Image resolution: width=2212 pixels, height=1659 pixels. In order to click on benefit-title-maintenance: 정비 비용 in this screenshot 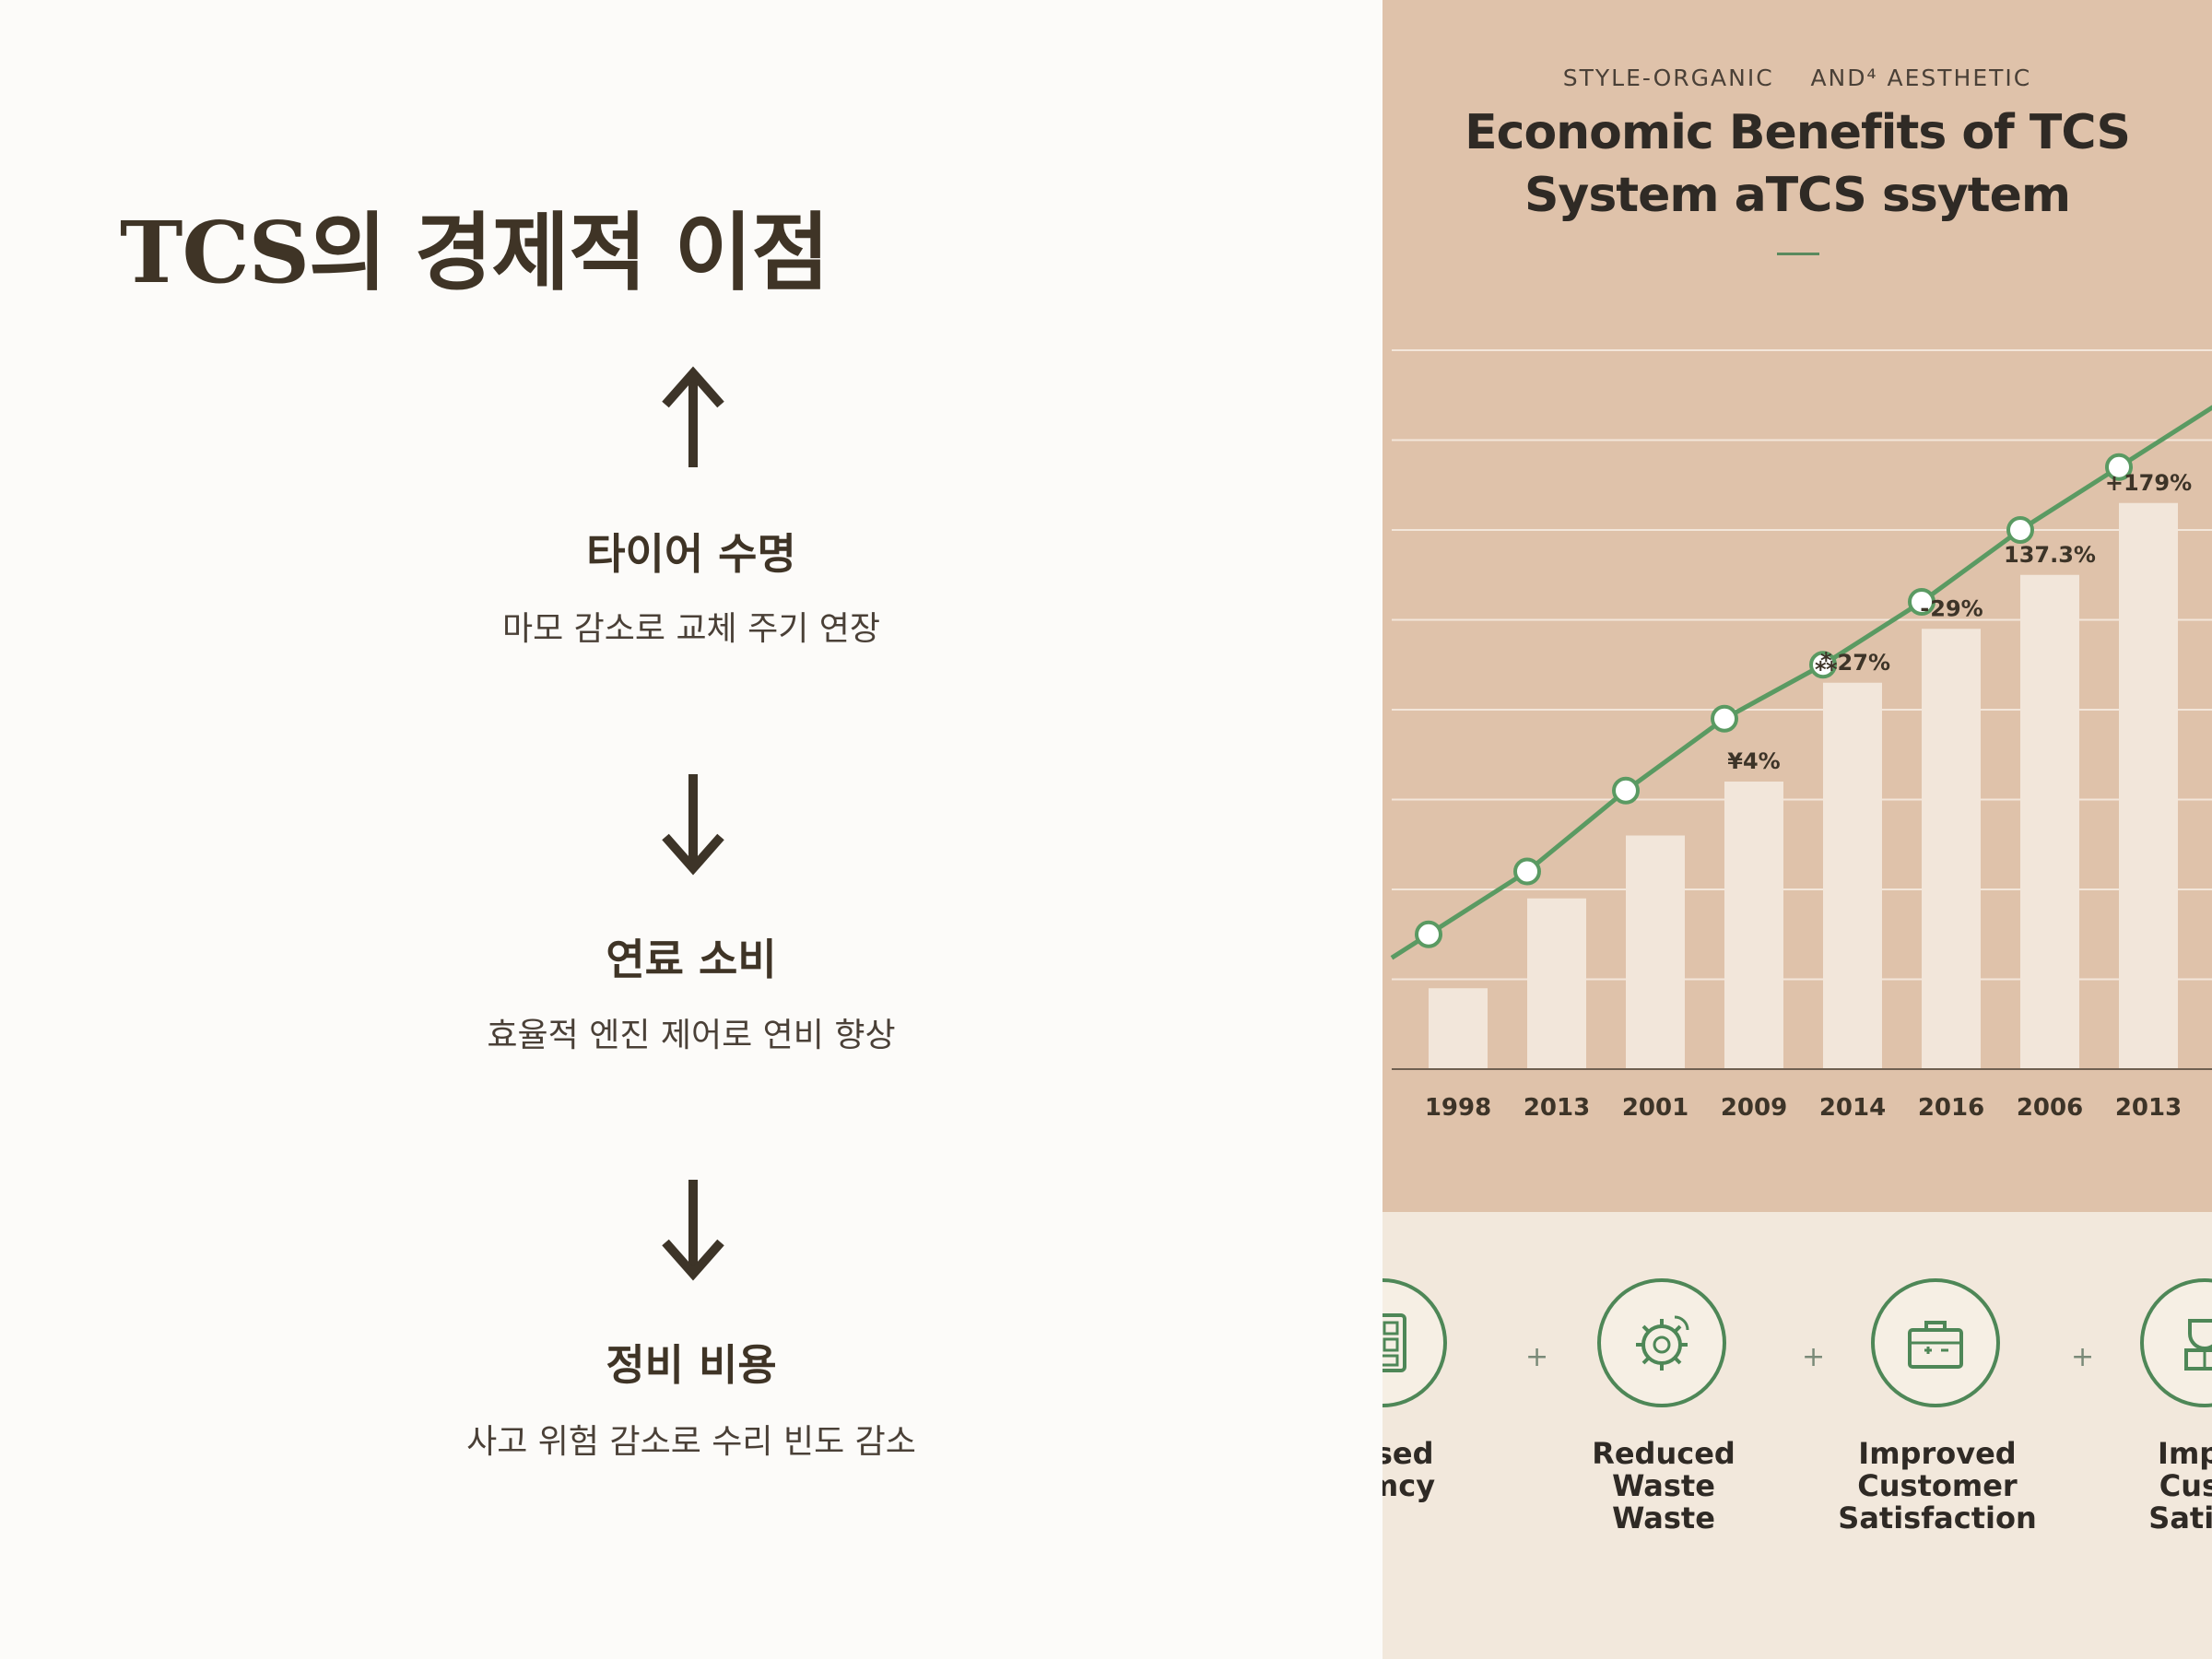, I will do `click(691, 1365)`.